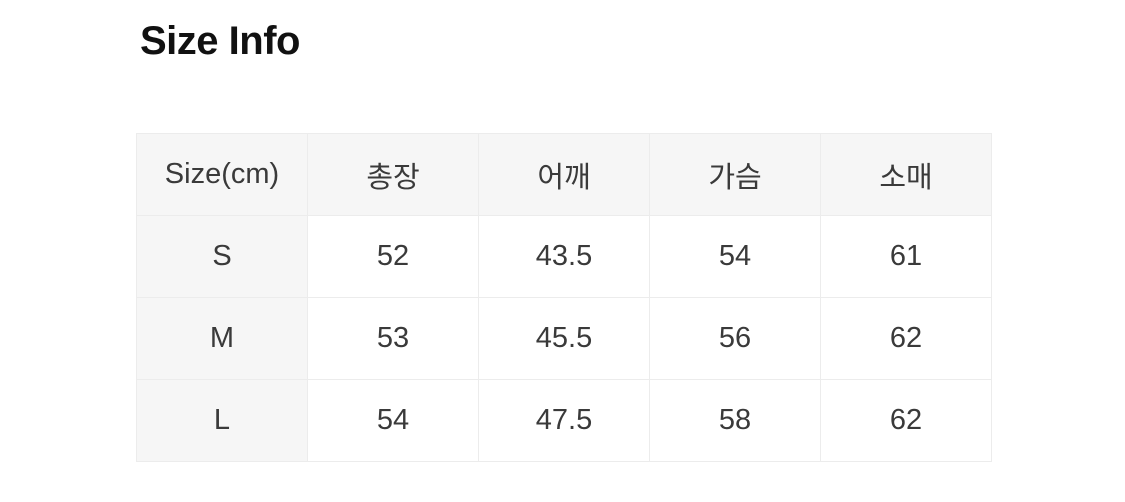  I want to click on measurement-cell: 61, so click(906, 256).